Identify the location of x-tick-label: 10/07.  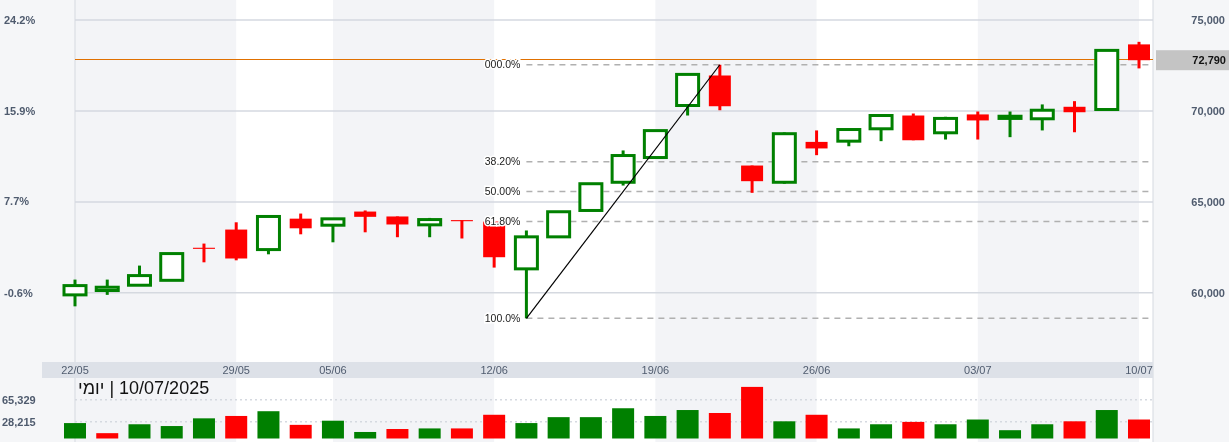
(1139, 370).